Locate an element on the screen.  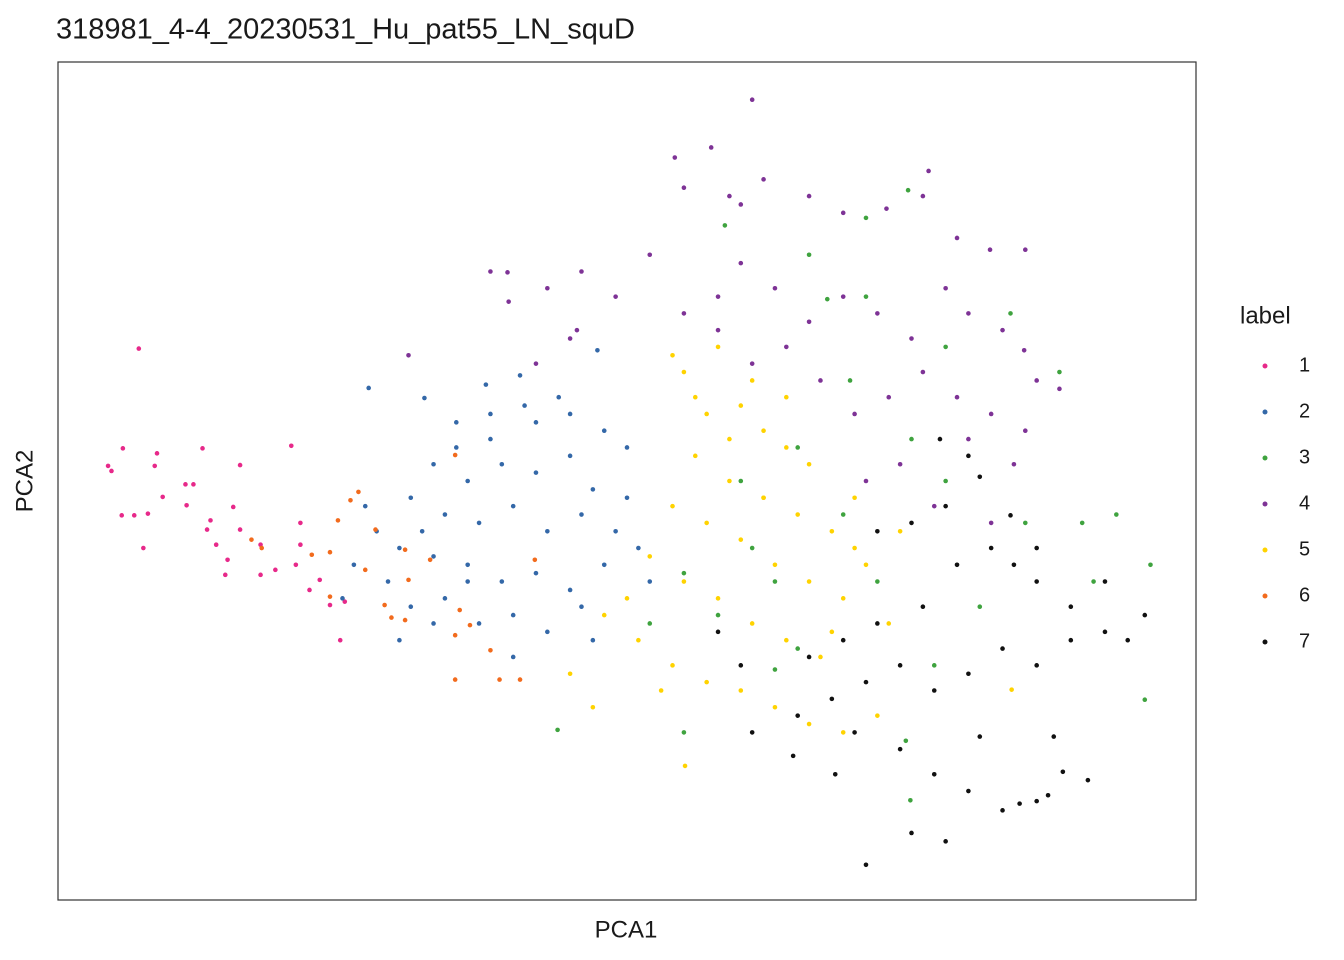
legend-label: 4 is located at coordinates (1304, 503).